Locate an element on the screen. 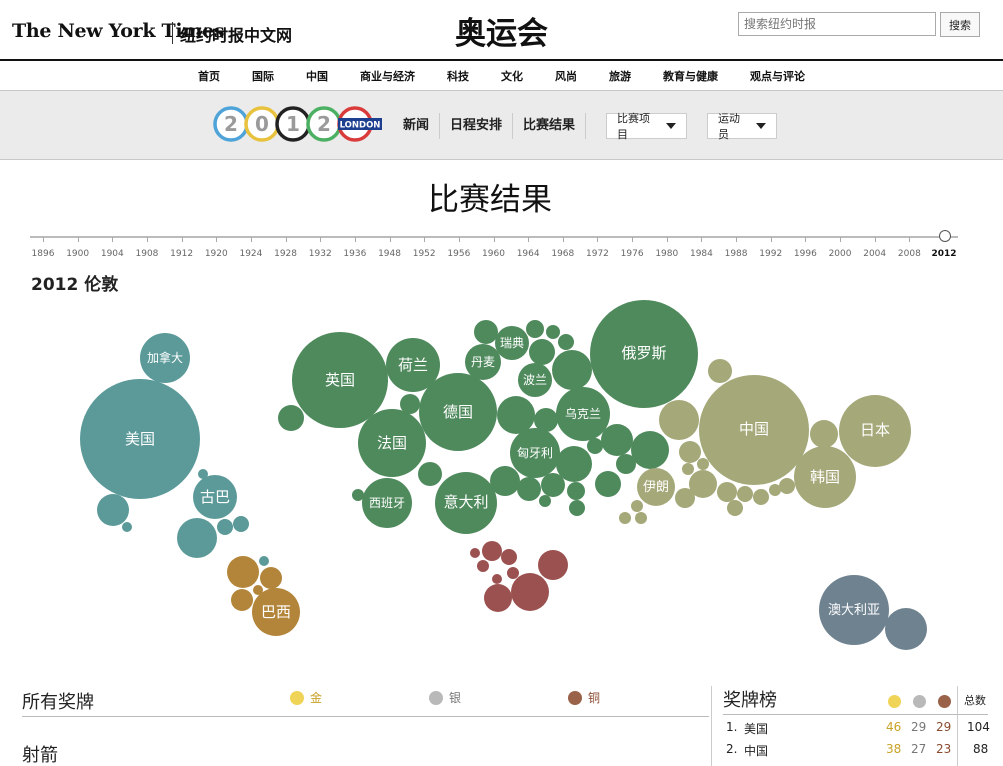  timeline-year-1936: 1936 is located at coordinates (355, 254).